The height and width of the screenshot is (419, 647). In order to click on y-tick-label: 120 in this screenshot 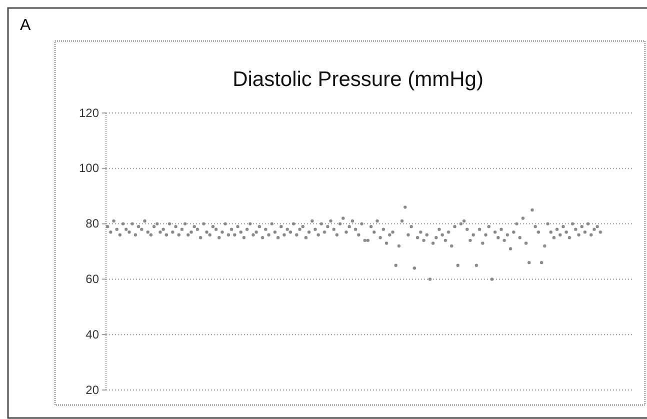, I will do `click(89, 113)`.